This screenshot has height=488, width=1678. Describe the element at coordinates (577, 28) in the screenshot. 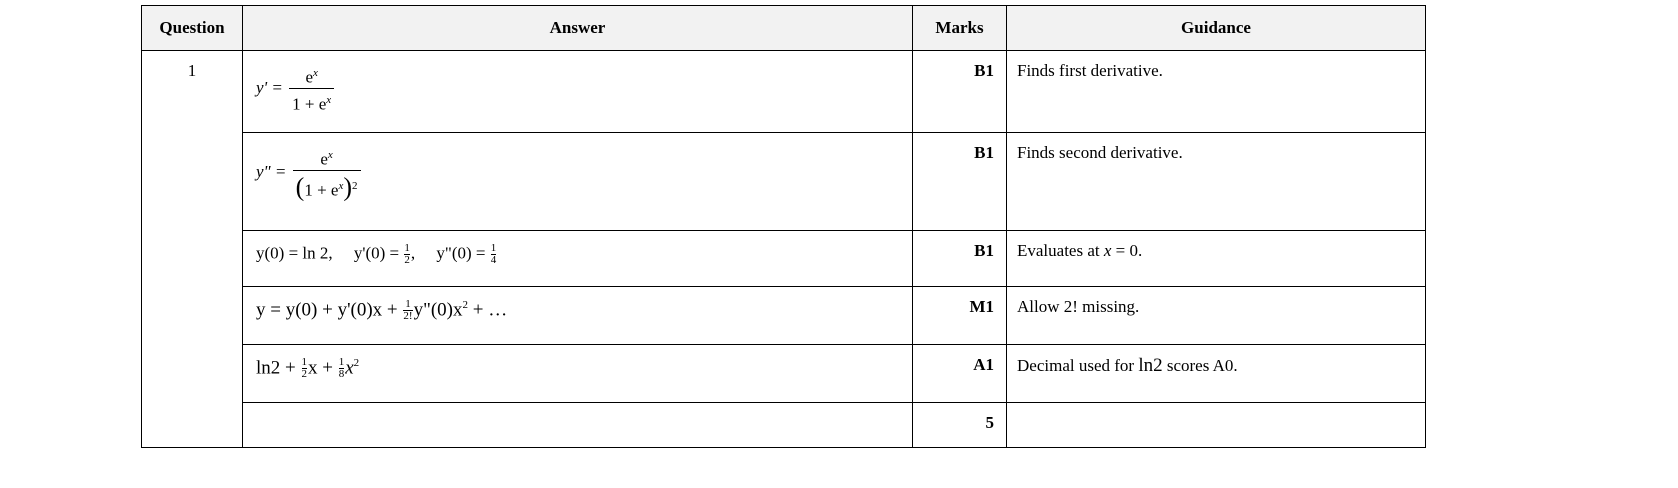

I see `header-answer: Answer` at that location.